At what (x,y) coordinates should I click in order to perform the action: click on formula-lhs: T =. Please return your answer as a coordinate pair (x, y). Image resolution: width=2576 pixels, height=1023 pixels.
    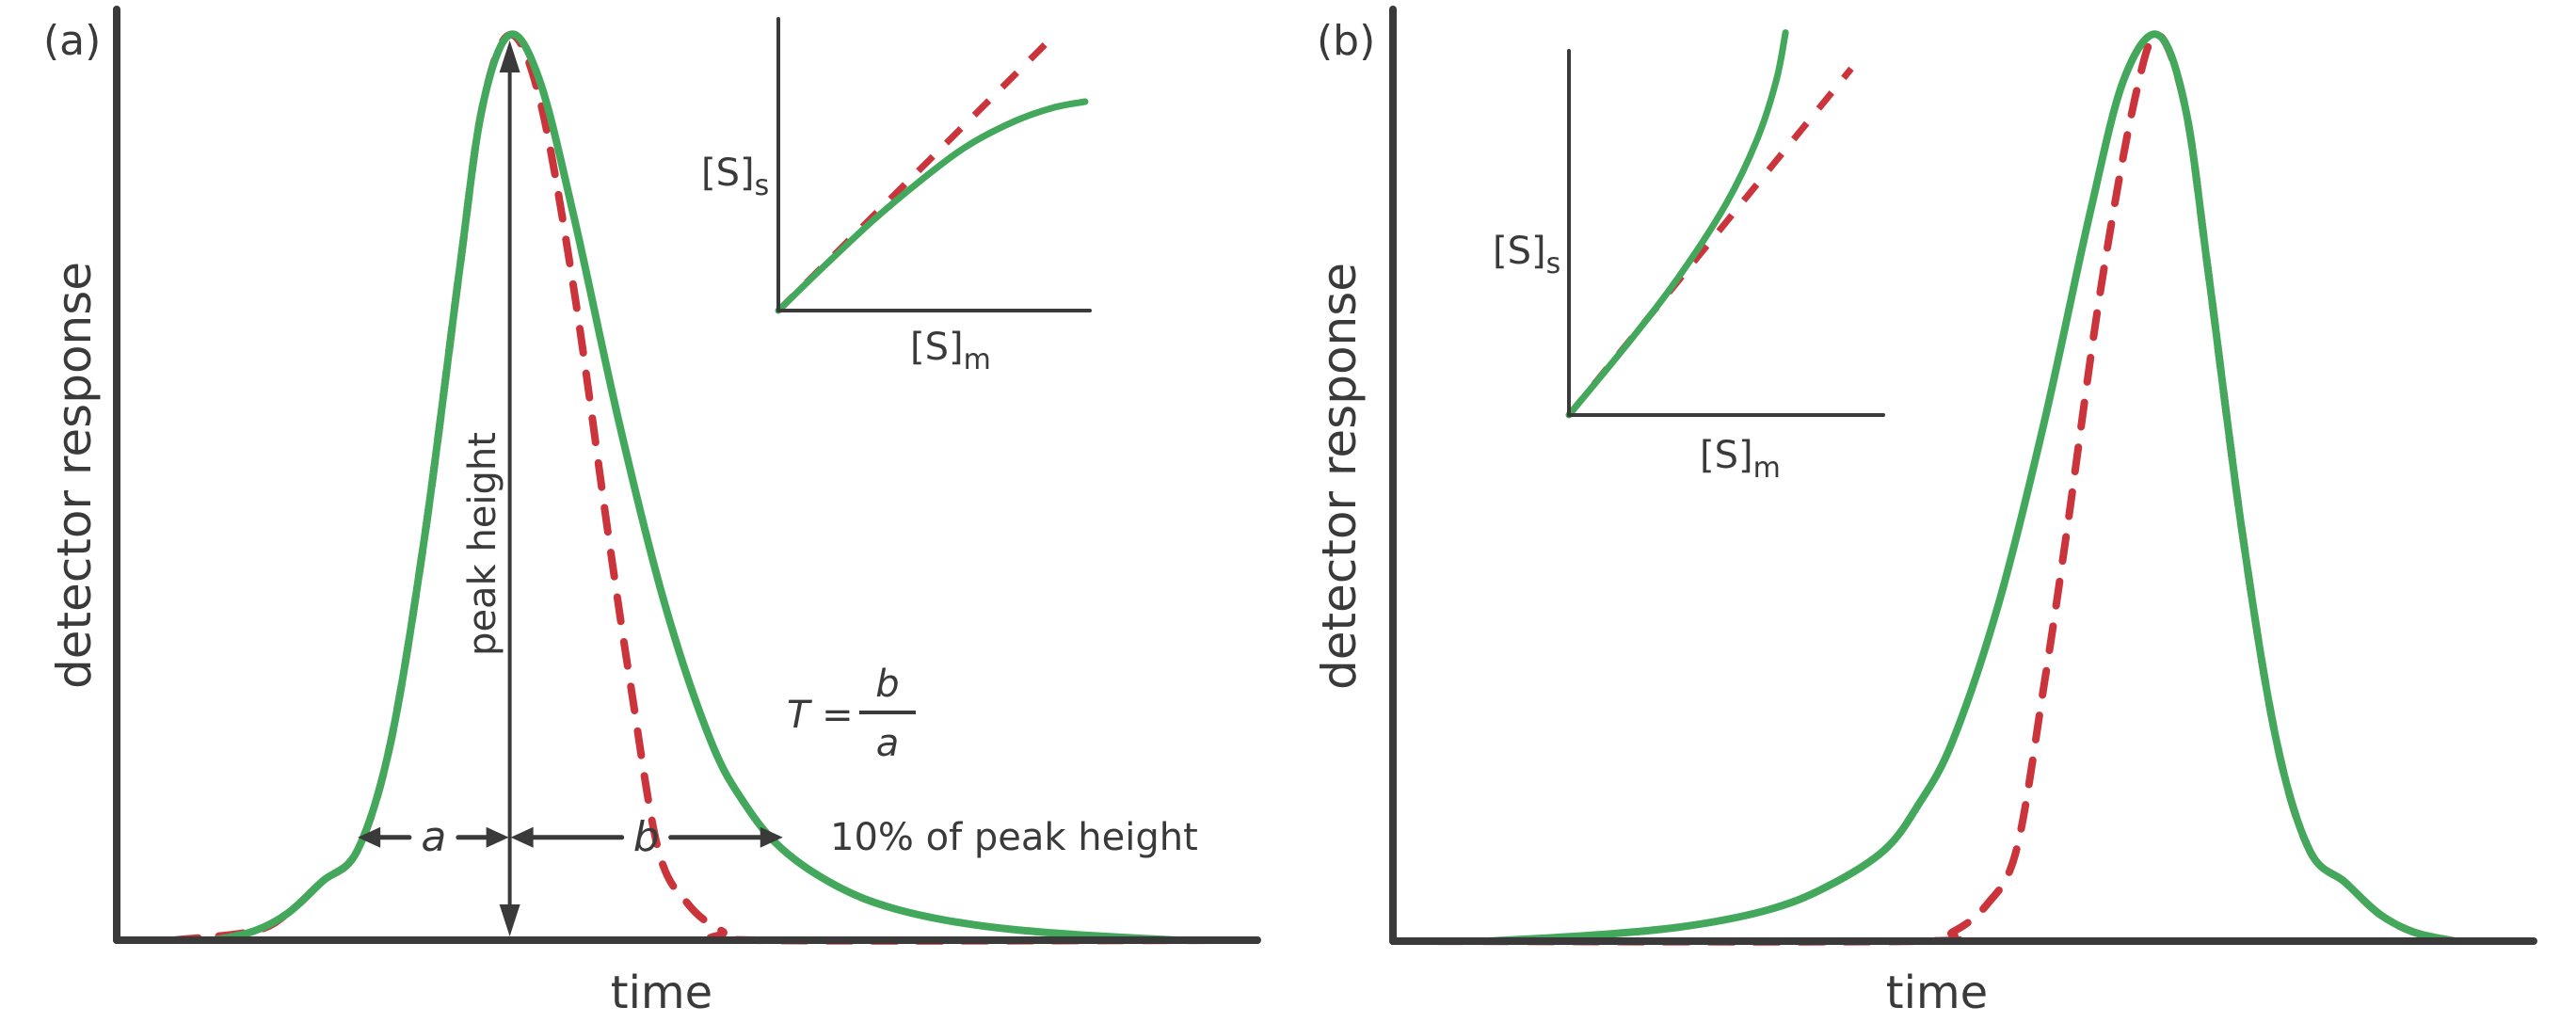
    Looking at the image, I should click on (820, 715).